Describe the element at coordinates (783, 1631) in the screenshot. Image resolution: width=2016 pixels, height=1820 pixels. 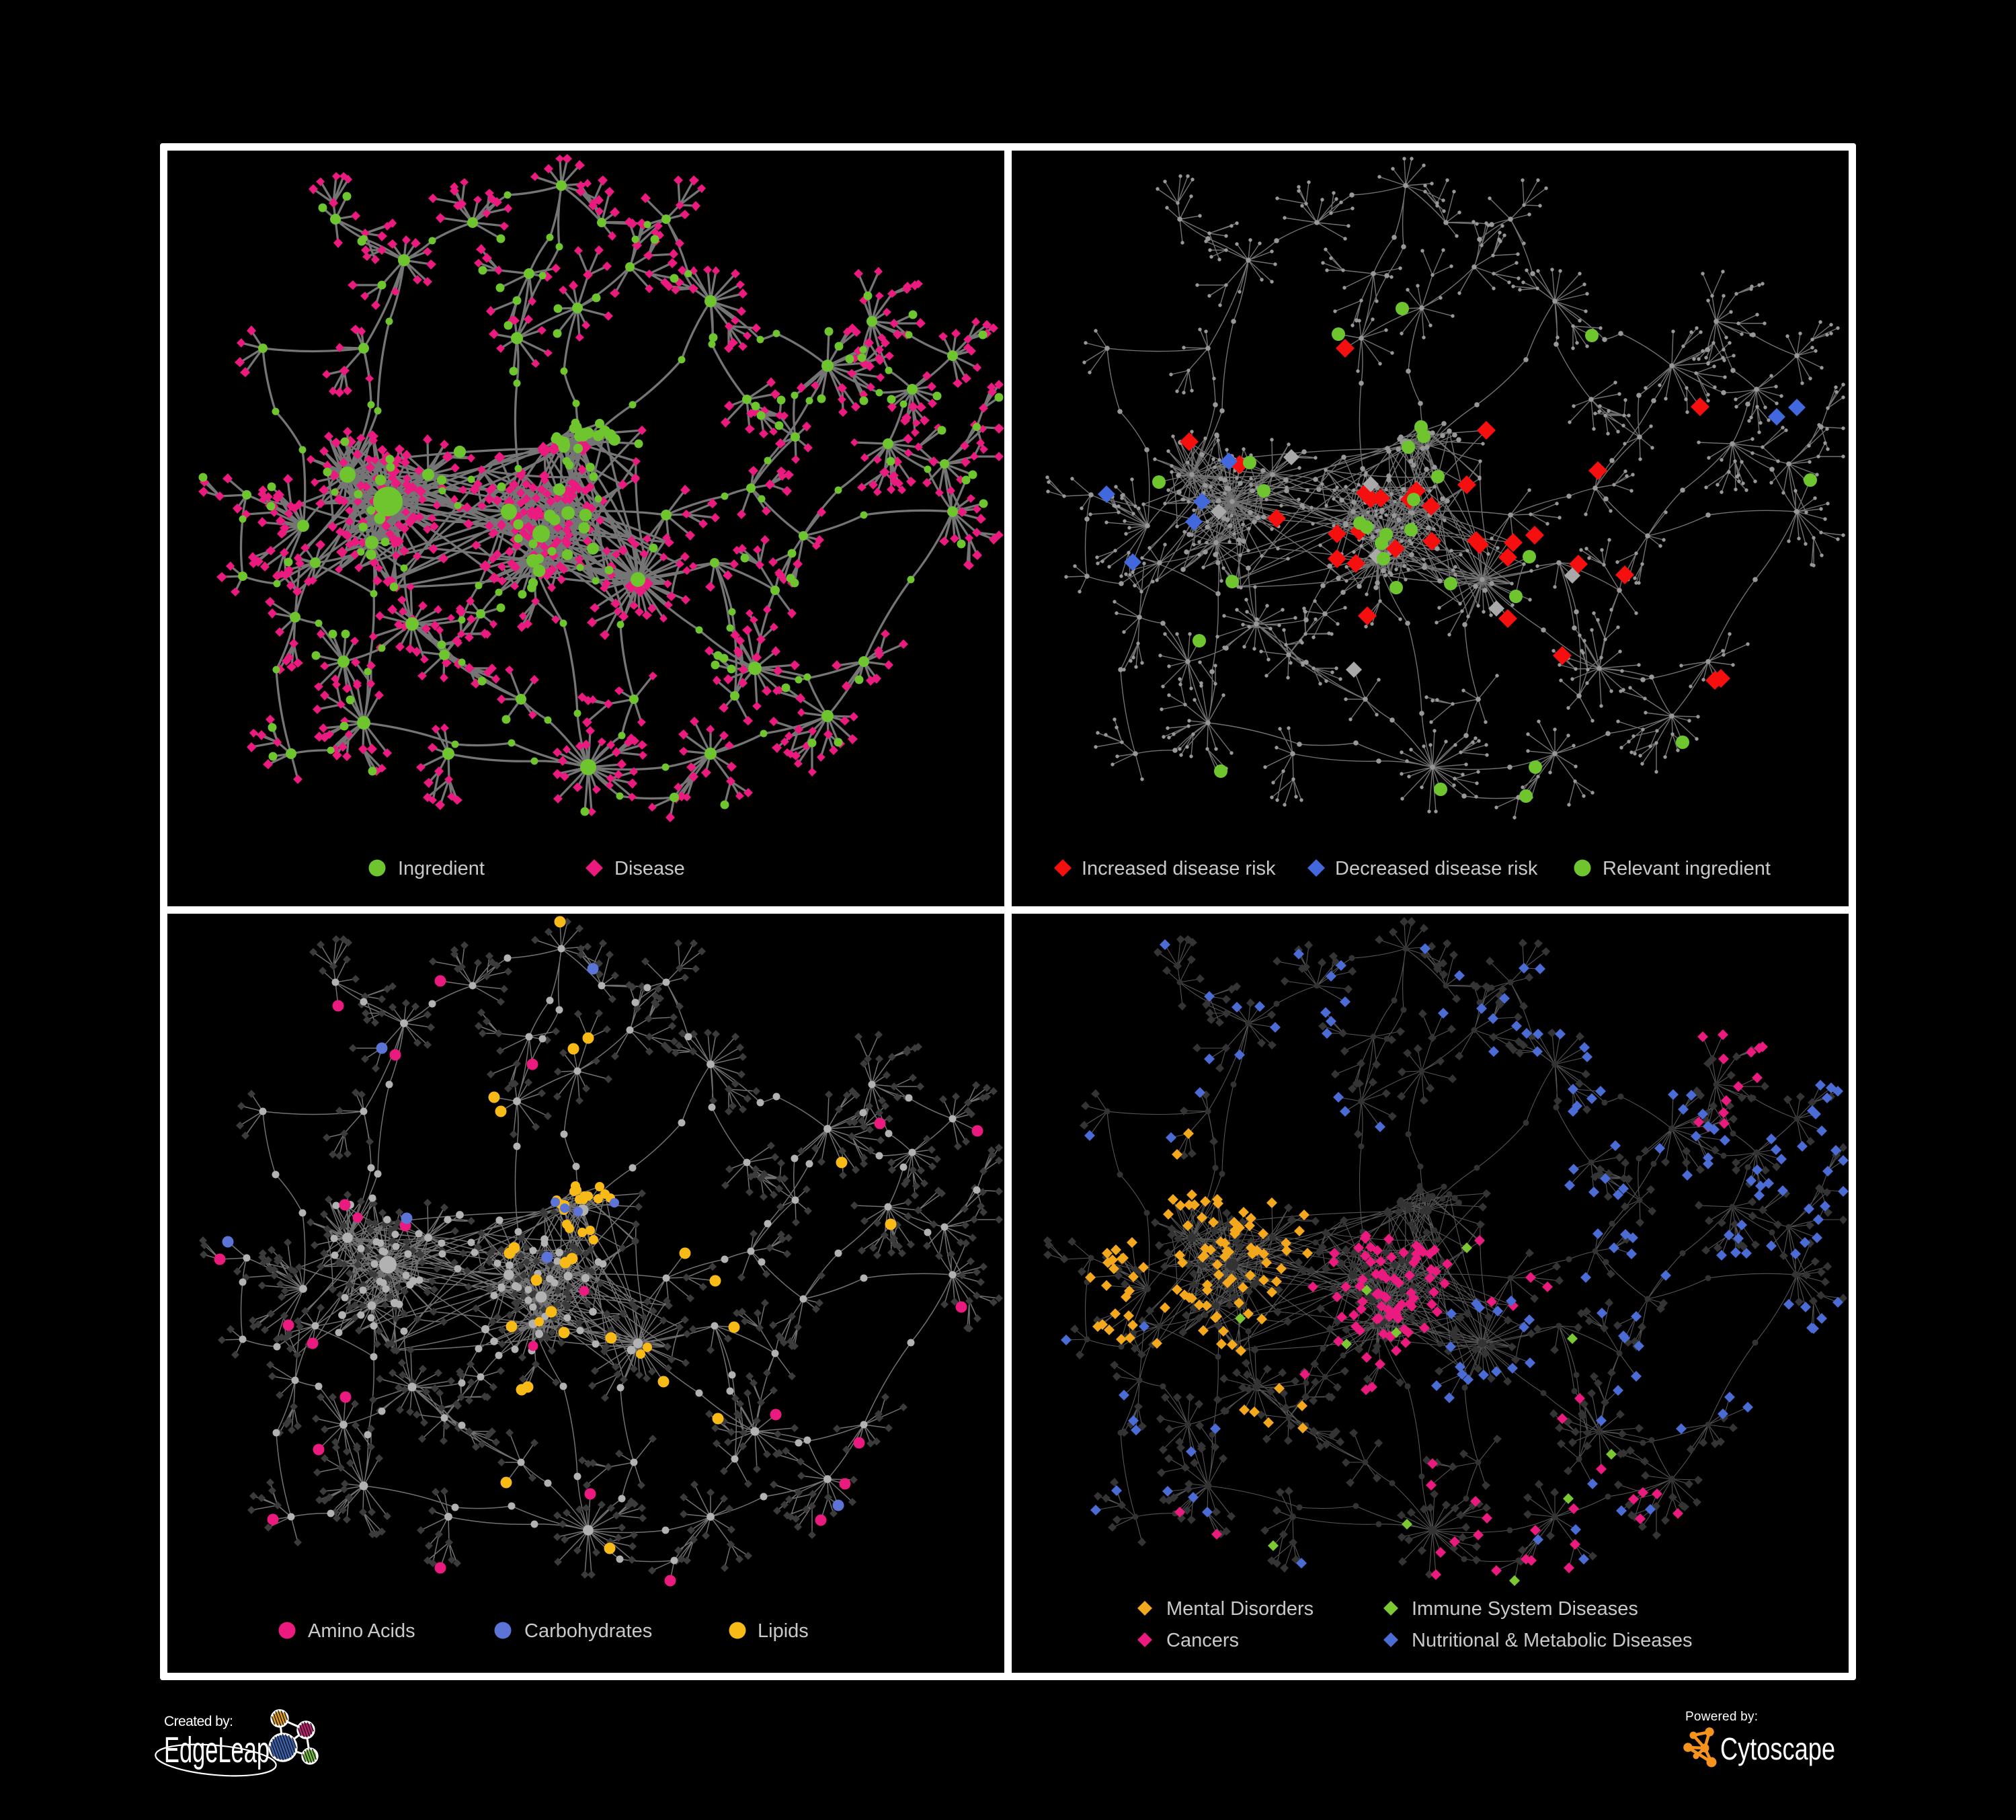
I see `svg-text: Lipids` at that location.